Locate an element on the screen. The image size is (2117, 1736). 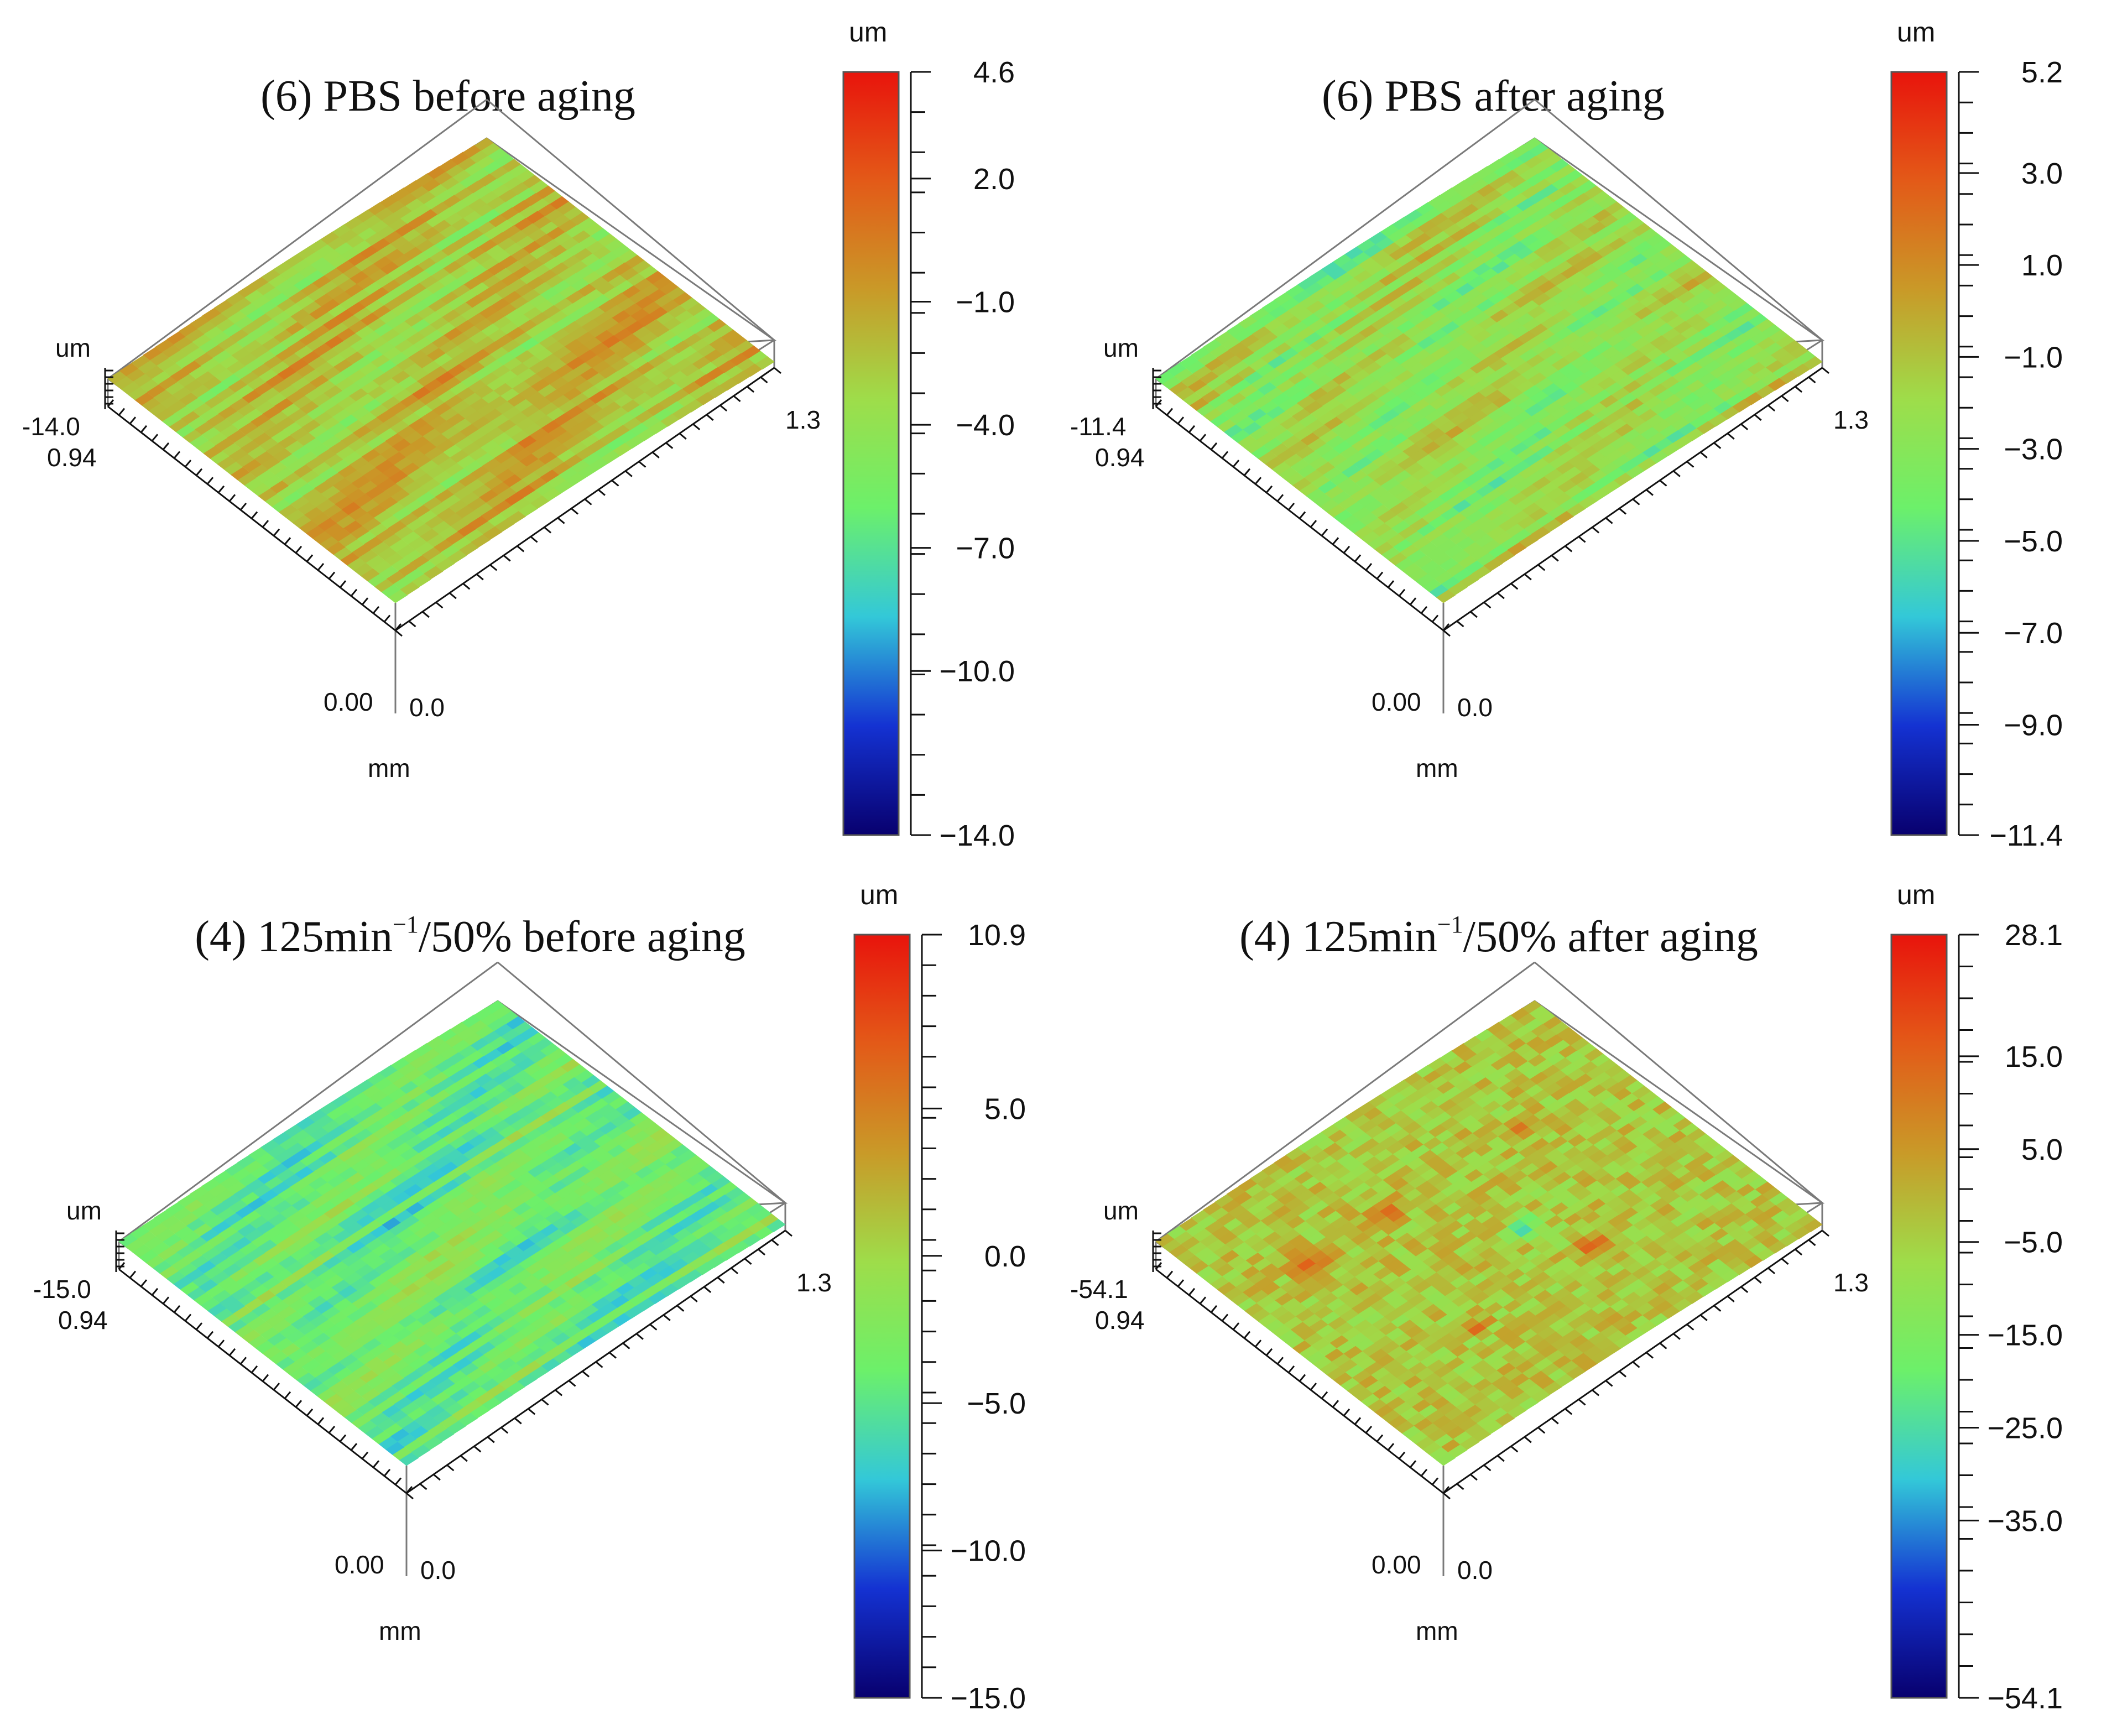
panel-title: (6) PBS before aging is located at coordinates (447, 96).